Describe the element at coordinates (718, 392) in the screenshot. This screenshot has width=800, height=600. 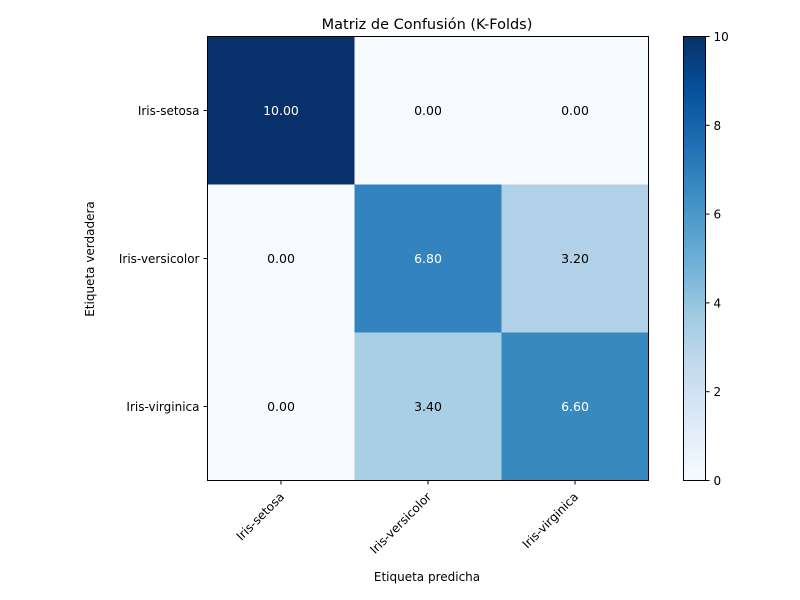
I see `colorbar-tick-label: 2` at that location.